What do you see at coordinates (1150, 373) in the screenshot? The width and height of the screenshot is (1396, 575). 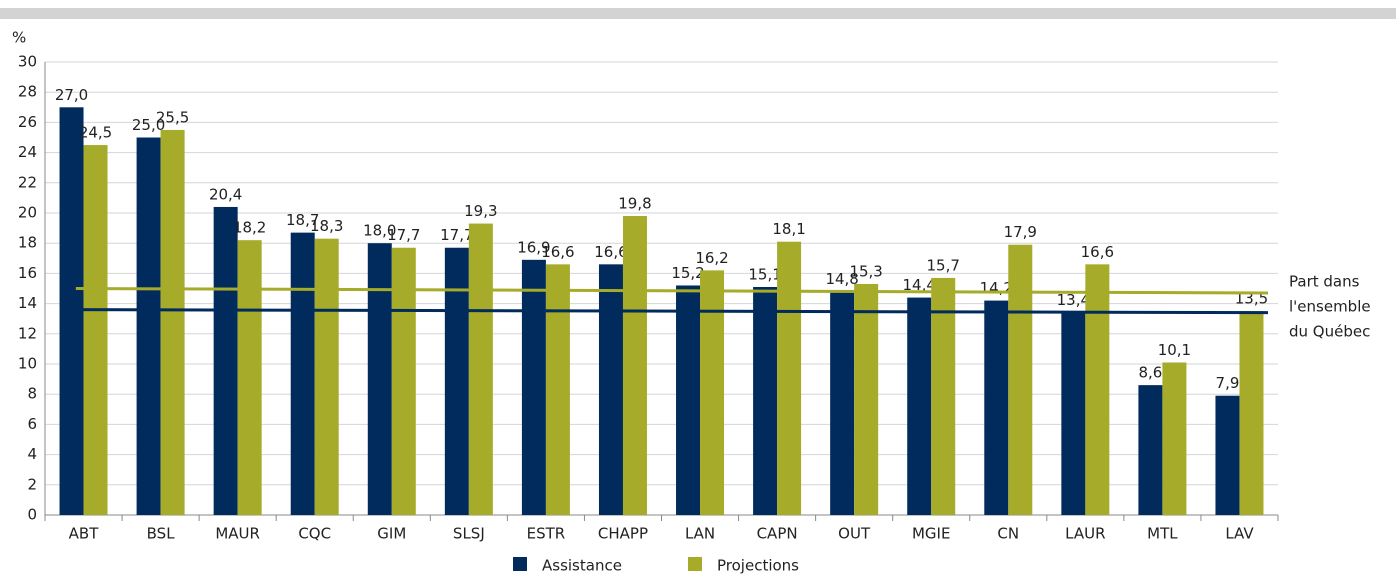 I see `value-label: 8,6` at bounding box center [1150, 373].